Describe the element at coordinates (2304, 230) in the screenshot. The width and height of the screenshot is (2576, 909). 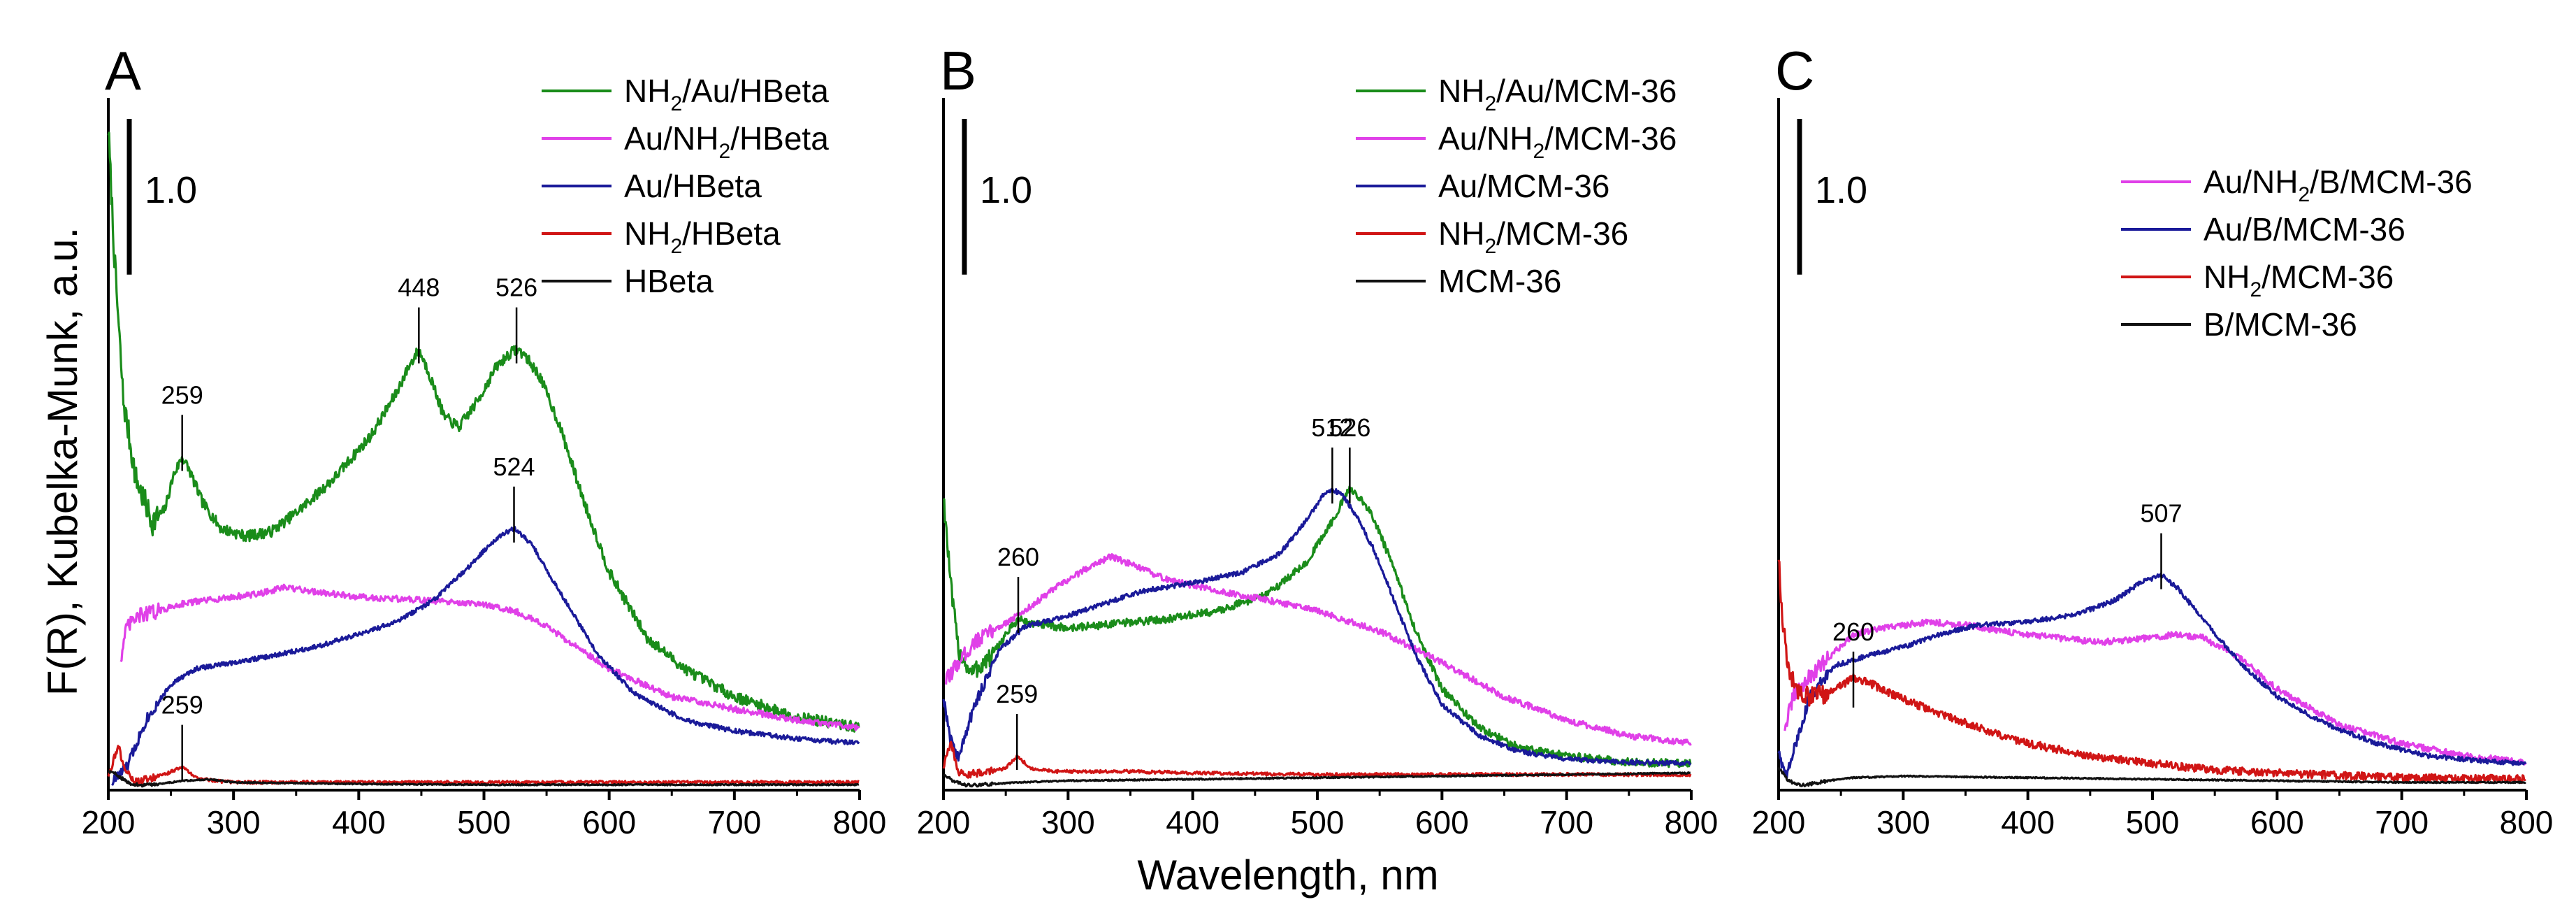
I see `legend-entry: Au/B/MCM-36` at that location.